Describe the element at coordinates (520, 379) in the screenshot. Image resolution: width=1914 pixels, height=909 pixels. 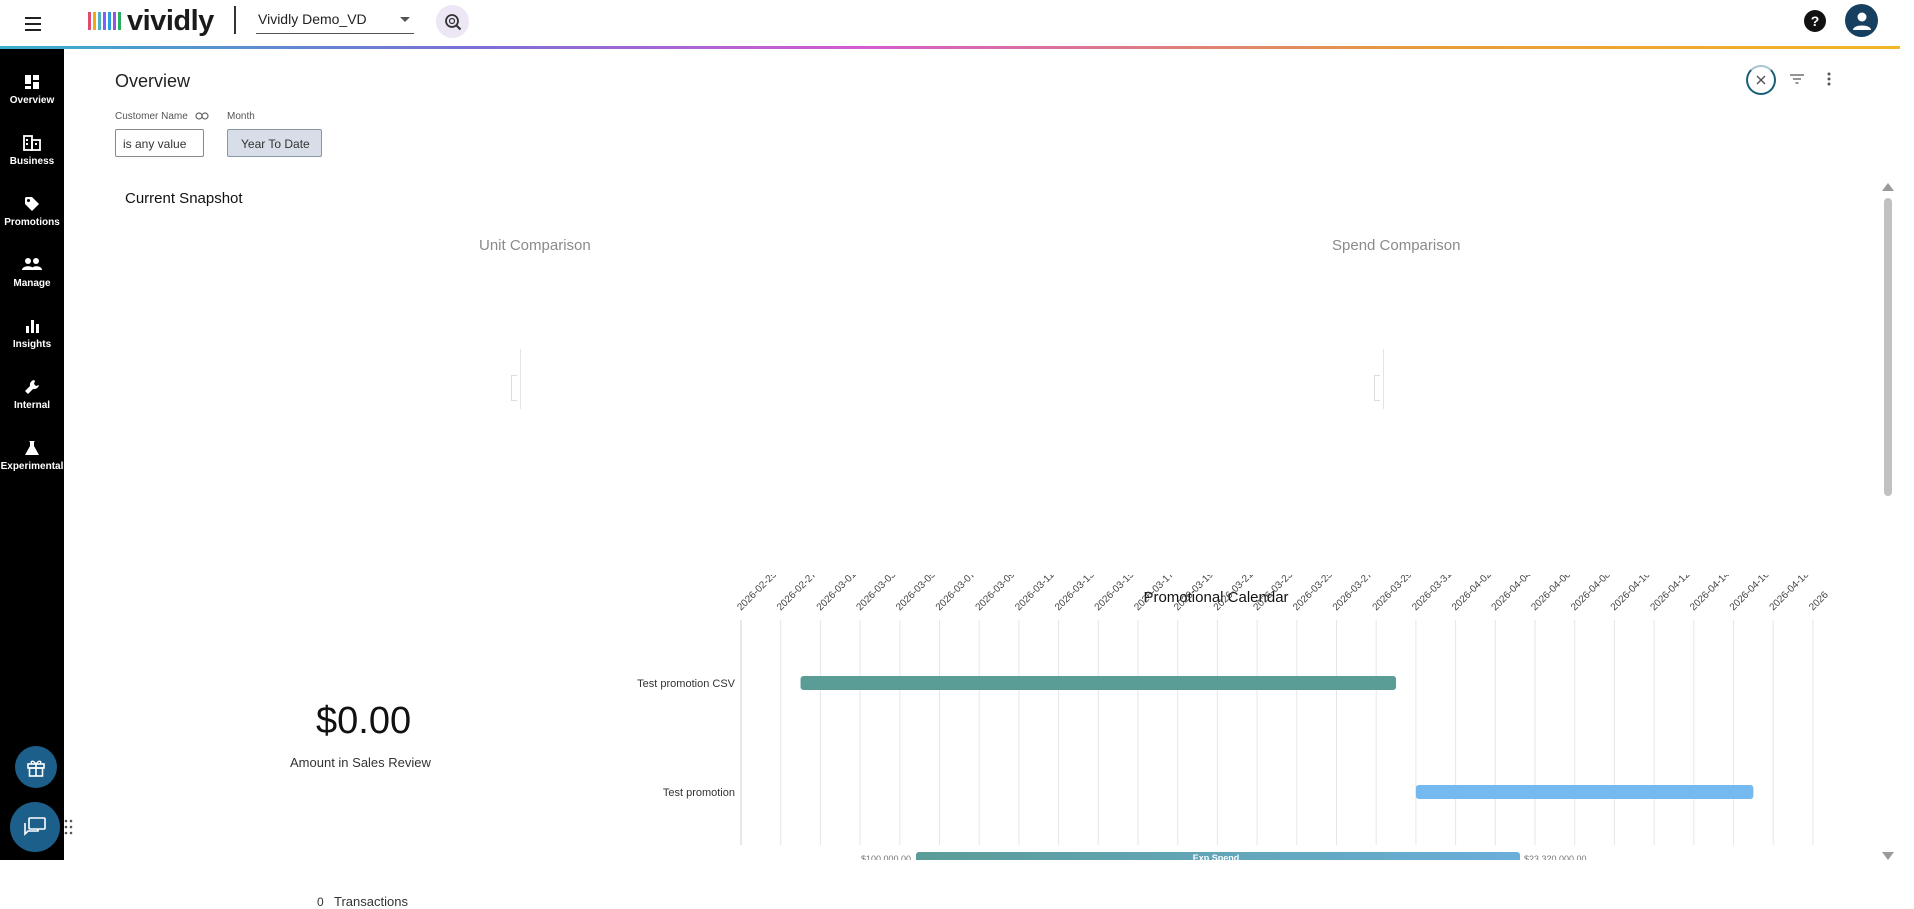
I see `unit-chart-axis` at that location.